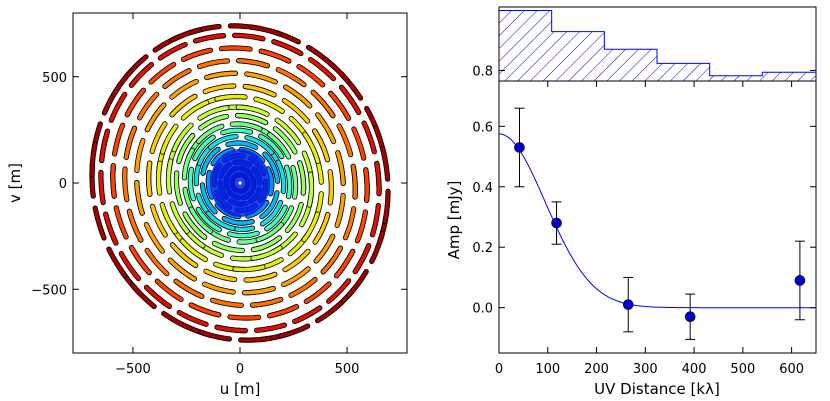  Describe the element at coordinates (645, 369) in the screenshot. I see `amp-x-tick-label: 300` at that location.